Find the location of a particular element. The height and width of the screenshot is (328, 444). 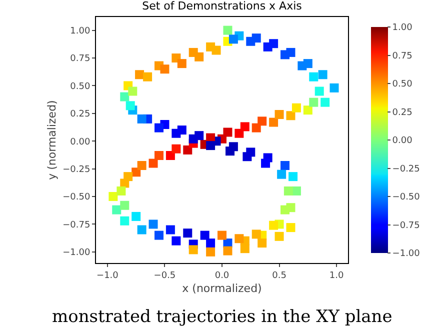

x-axis-title: x (normalized) is located at coordinates (222, 288).